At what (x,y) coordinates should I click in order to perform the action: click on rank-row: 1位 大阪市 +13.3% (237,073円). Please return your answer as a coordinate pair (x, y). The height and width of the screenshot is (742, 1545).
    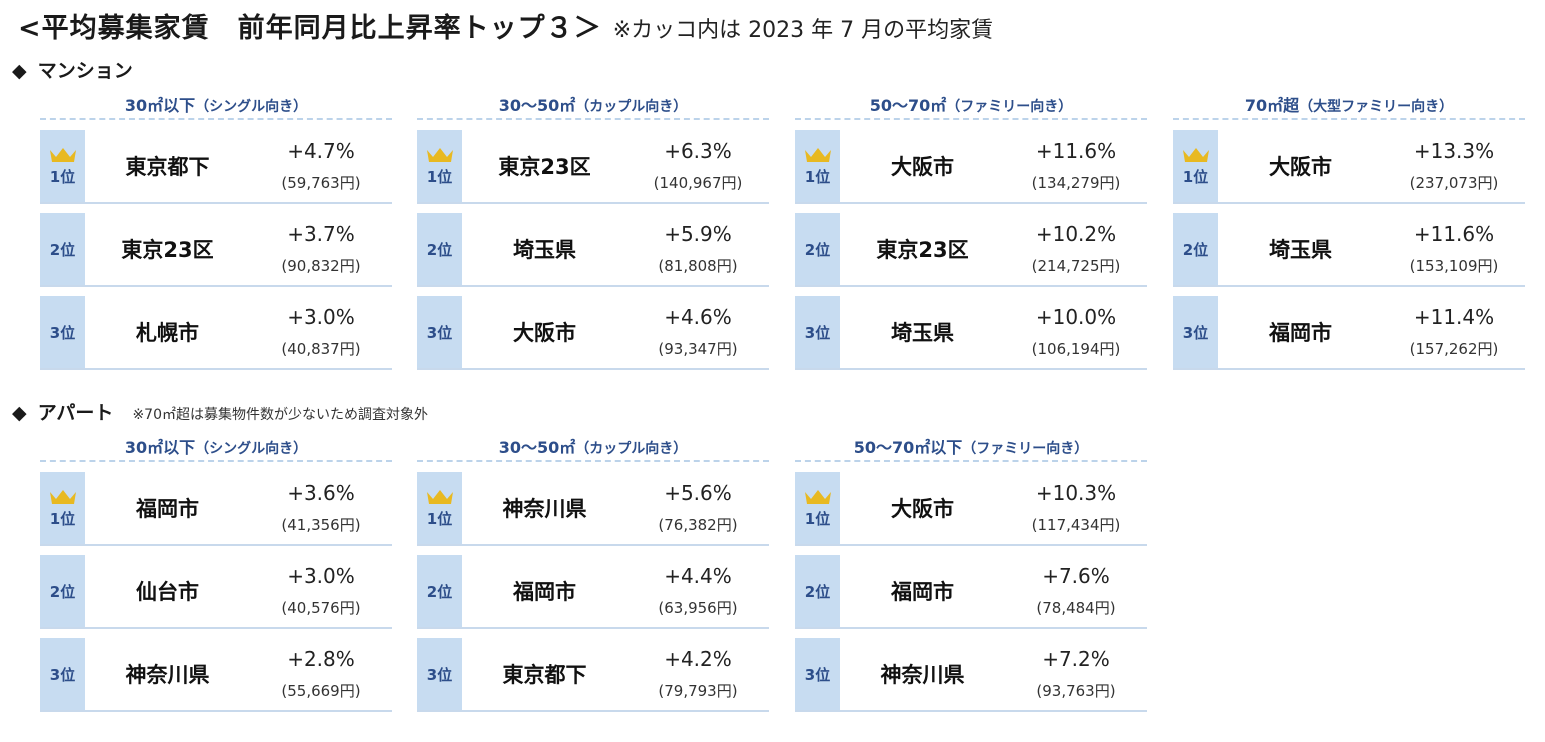
    Looking at the image, I should click on (1349, 167).